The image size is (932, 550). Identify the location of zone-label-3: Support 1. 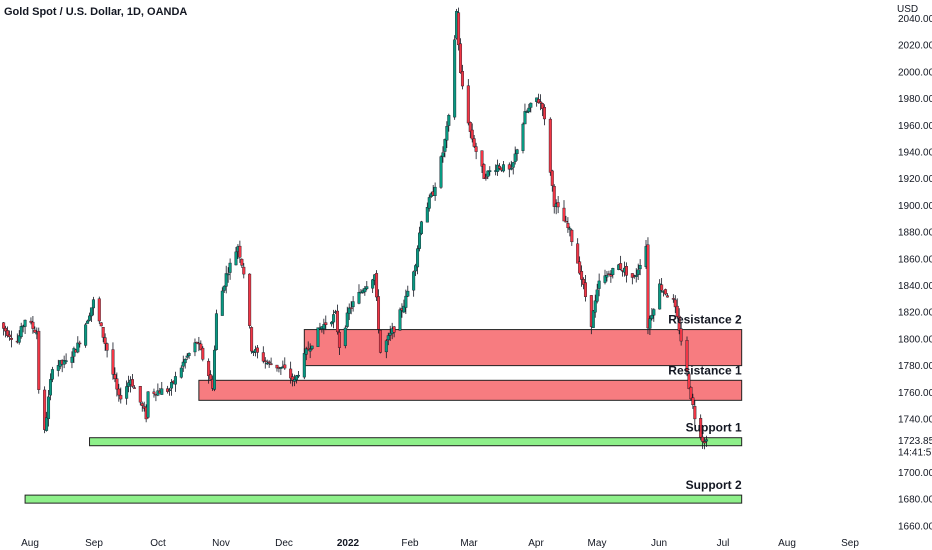
(714, 428).